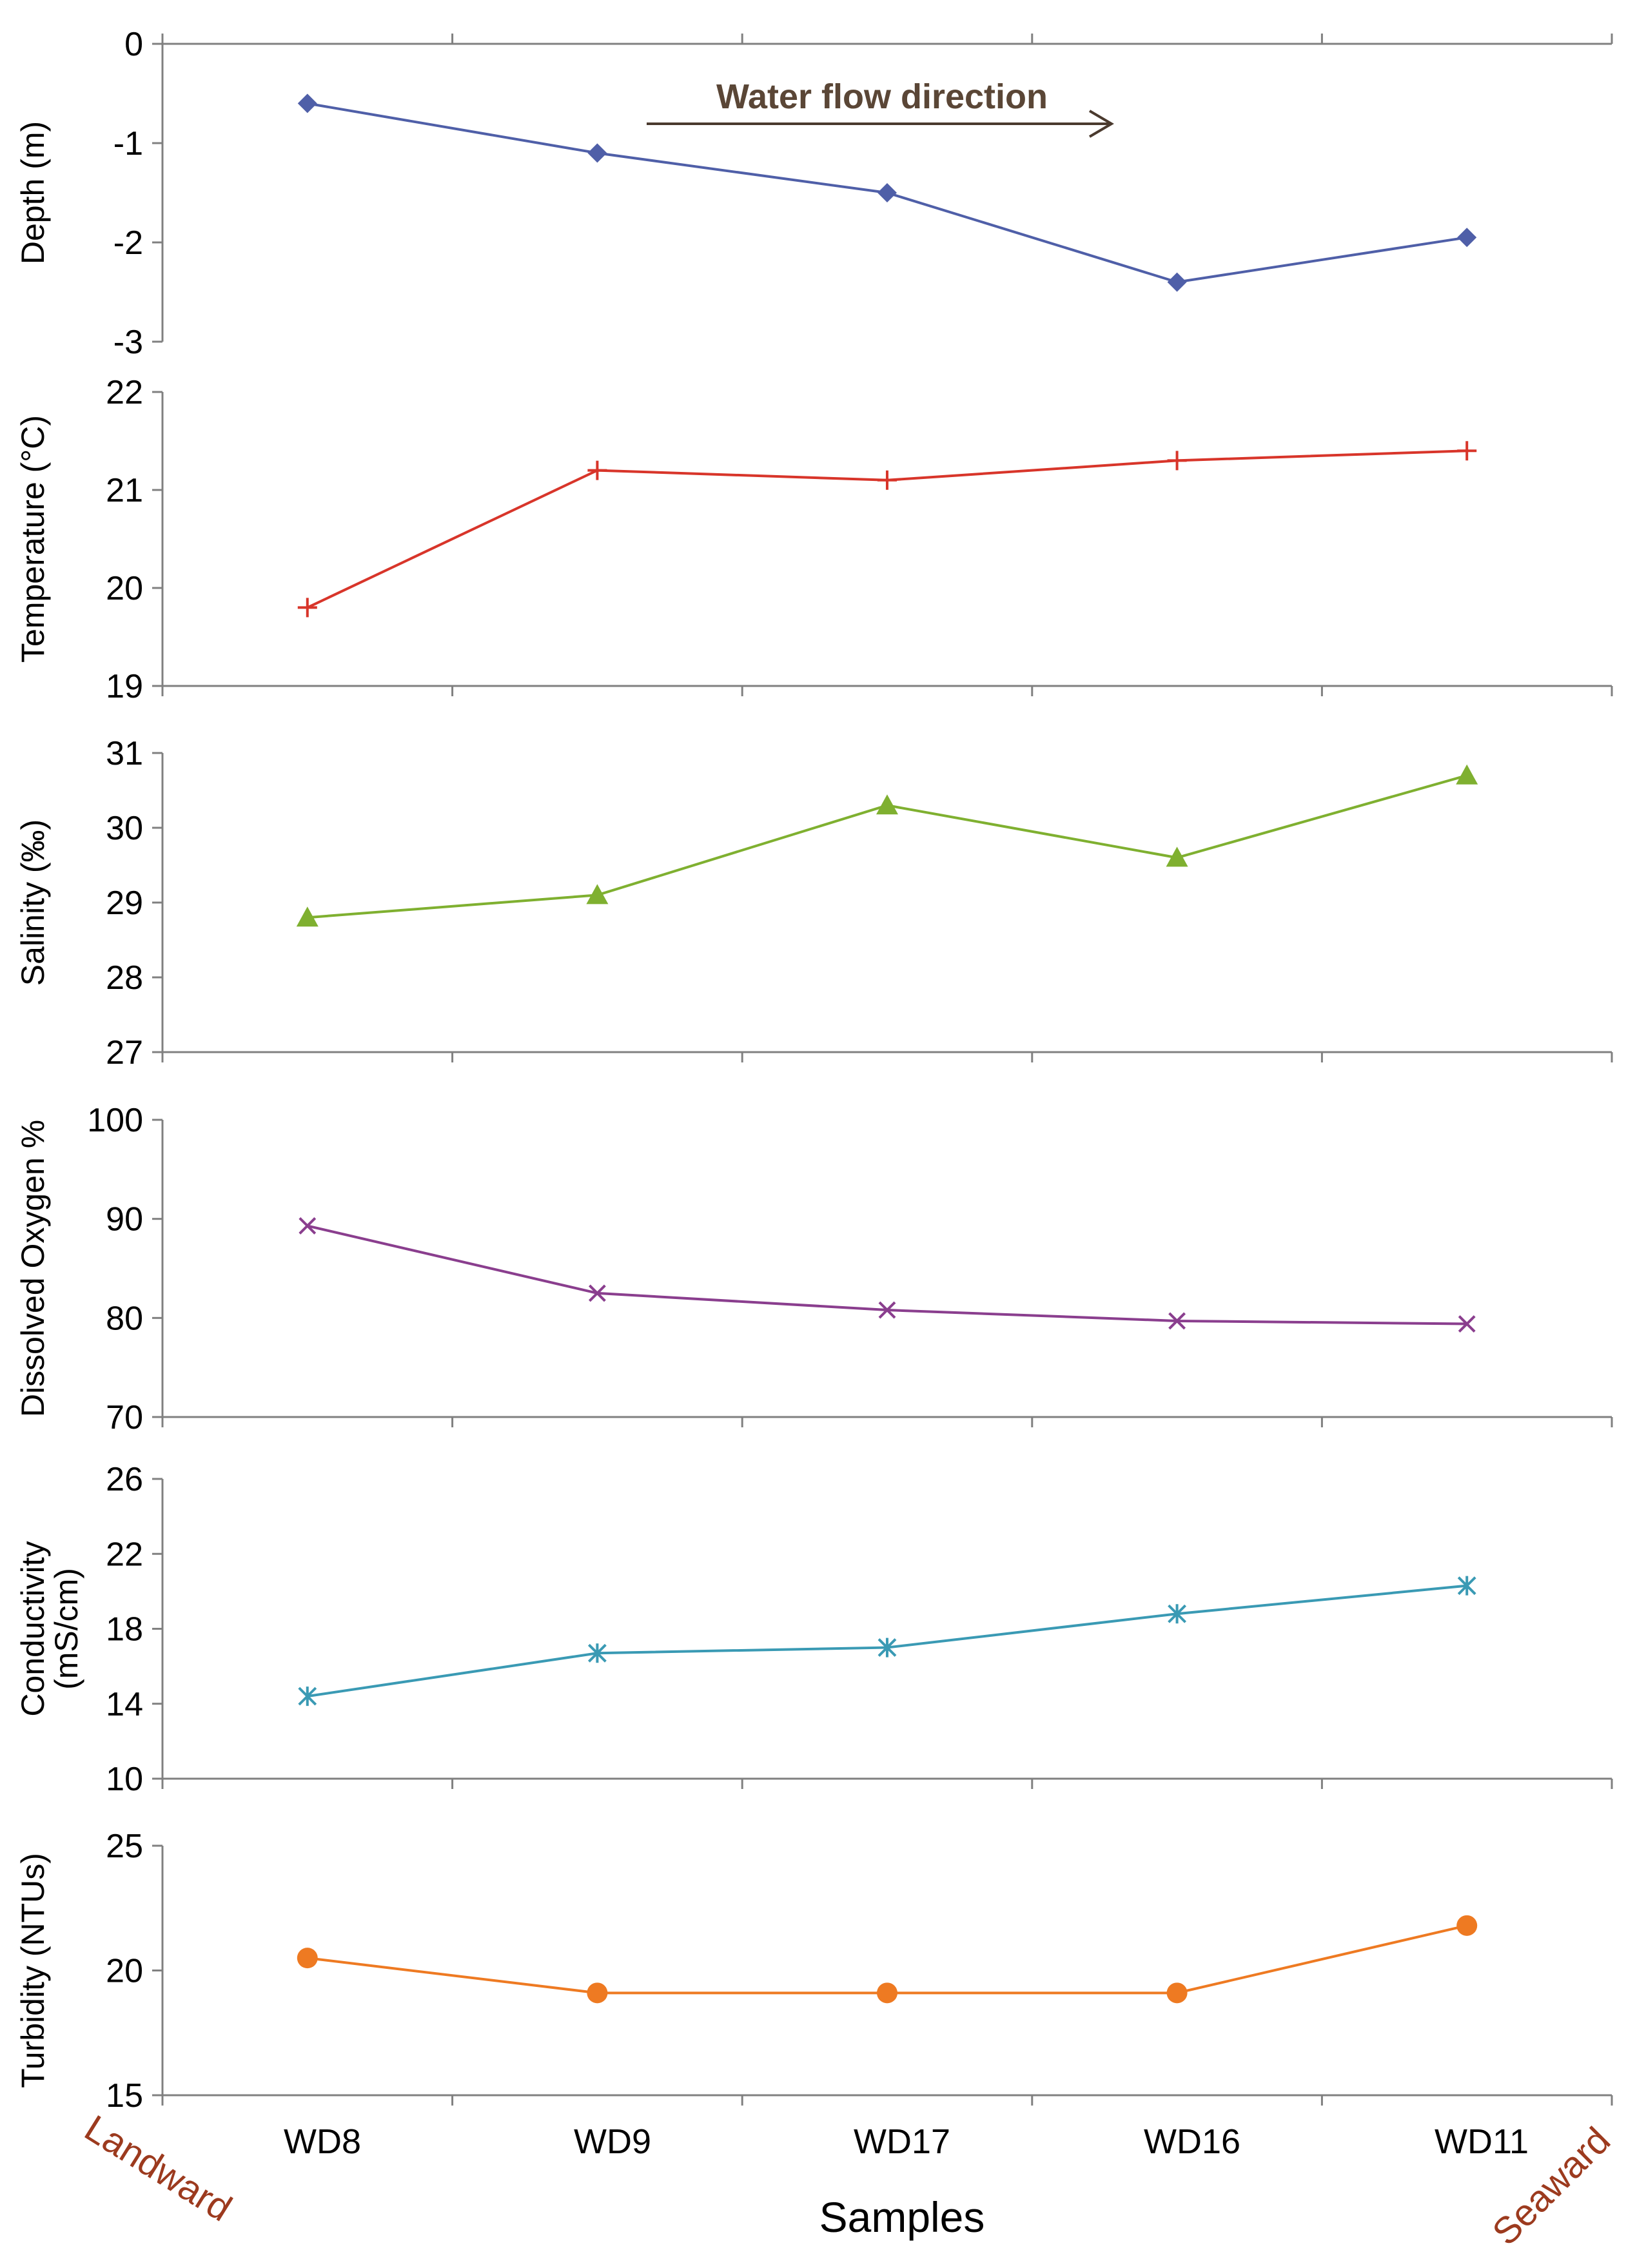 The width and height of the screenshot is (1646, 2268). Describe the element at coordinates (887, 192) in the screenshot. I see `data-point-depth-wd17` at that location.